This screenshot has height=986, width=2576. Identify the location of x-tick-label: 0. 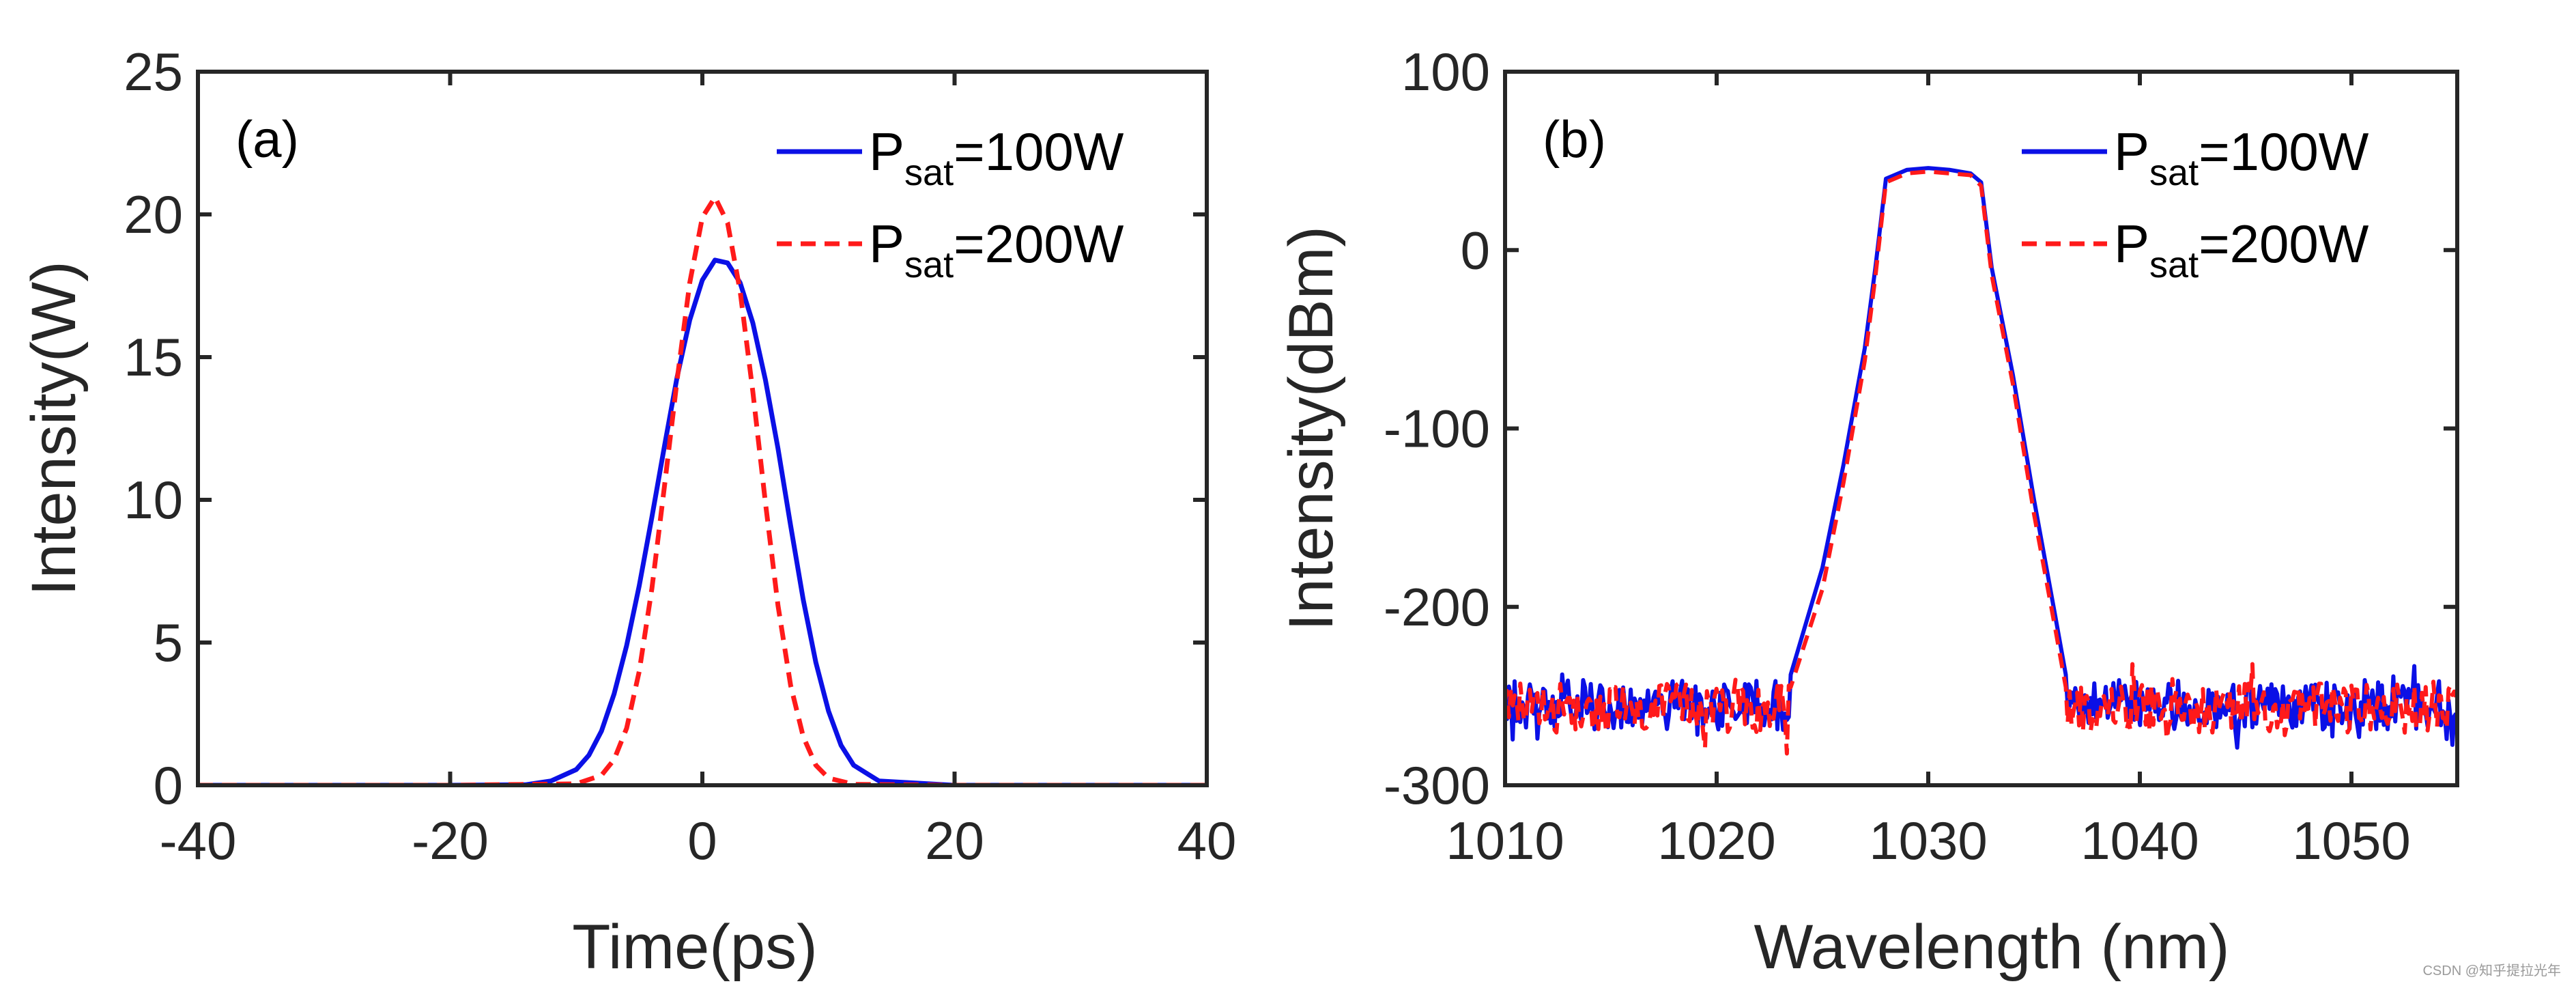
(702, 841).